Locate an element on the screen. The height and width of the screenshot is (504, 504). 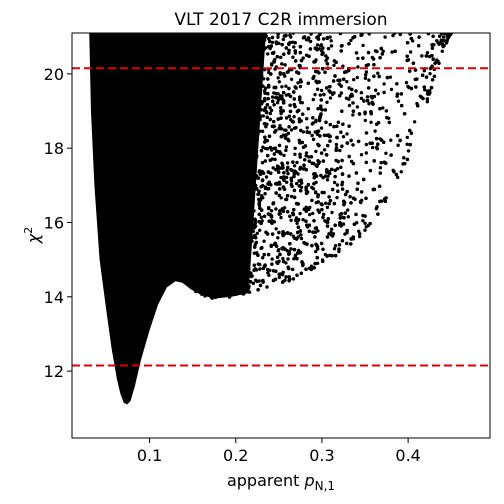
x-tick-label: 0.3 is located at coordinates (321, 455).